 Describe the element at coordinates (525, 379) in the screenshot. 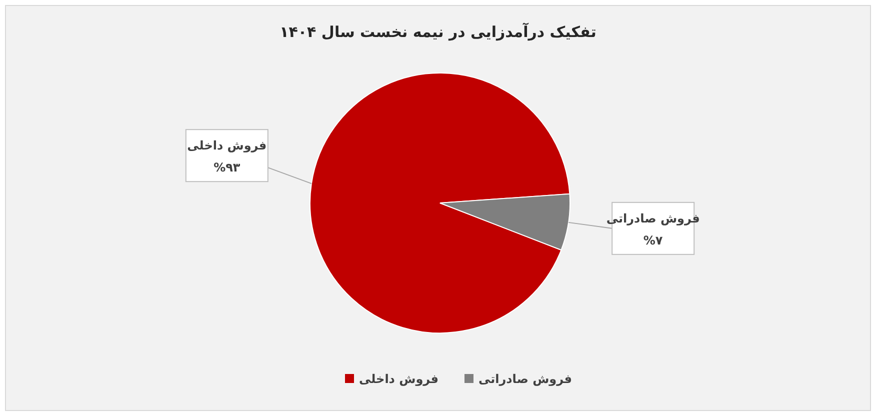

I see `legend-label: فروش صادراتی` at that location.